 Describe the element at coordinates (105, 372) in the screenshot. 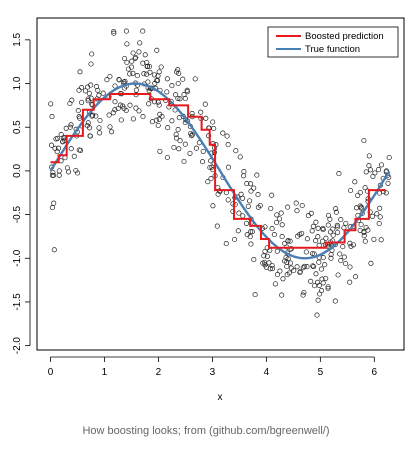

I see `x-tick-label: 1` at that location.